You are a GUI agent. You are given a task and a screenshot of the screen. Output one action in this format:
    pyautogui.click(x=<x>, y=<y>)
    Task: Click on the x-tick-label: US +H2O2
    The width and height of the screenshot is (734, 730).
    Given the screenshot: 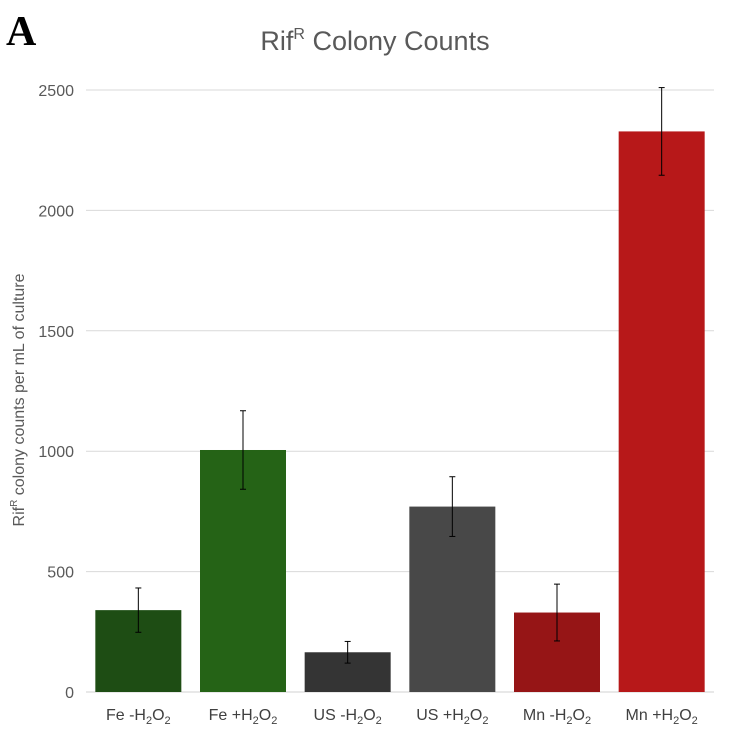 What is the action you would take?
    pyautogui.click(x=452, y=717)
    